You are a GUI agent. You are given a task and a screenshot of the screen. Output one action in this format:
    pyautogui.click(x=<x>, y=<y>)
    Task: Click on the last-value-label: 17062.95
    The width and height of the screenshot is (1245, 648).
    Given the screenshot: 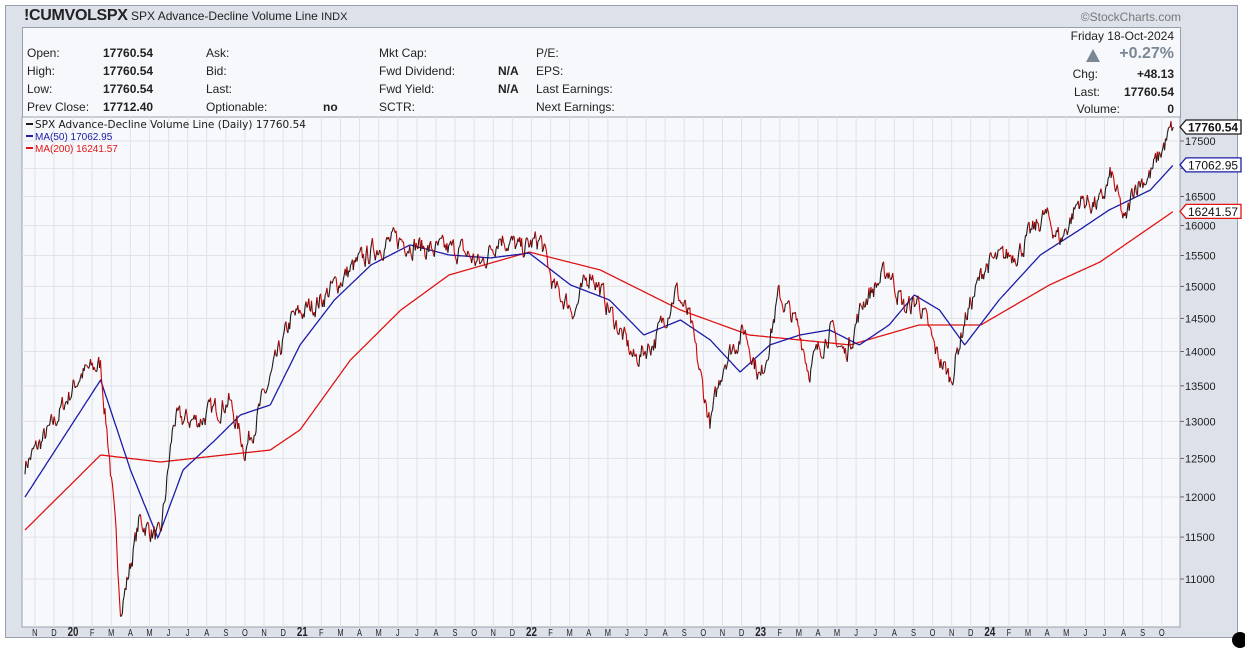 What is the action you would take?
    pyautogui.click(x=1213, y=165)
    